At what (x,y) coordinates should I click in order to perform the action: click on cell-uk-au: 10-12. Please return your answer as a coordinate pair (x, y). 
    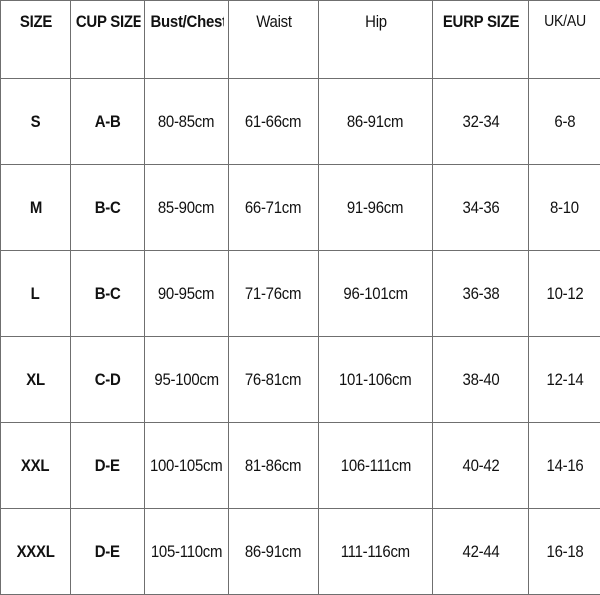
    Looking at the image, I should click on (564, 294).